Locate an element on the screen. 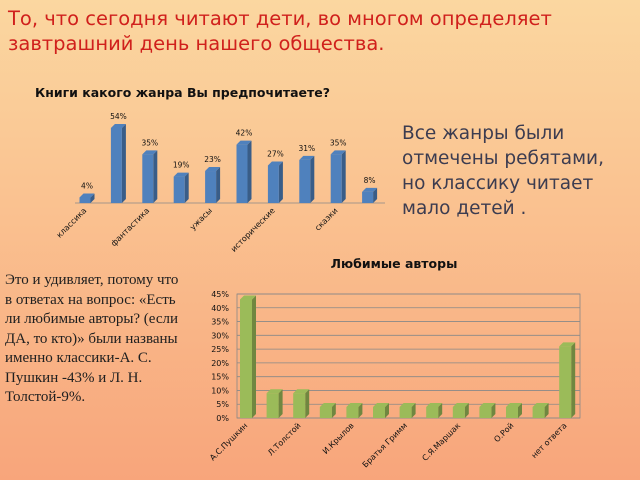 The height and width of the screenshot is (480, 640). x-tick-label: нет ответа is located at coordinates (549, 440).